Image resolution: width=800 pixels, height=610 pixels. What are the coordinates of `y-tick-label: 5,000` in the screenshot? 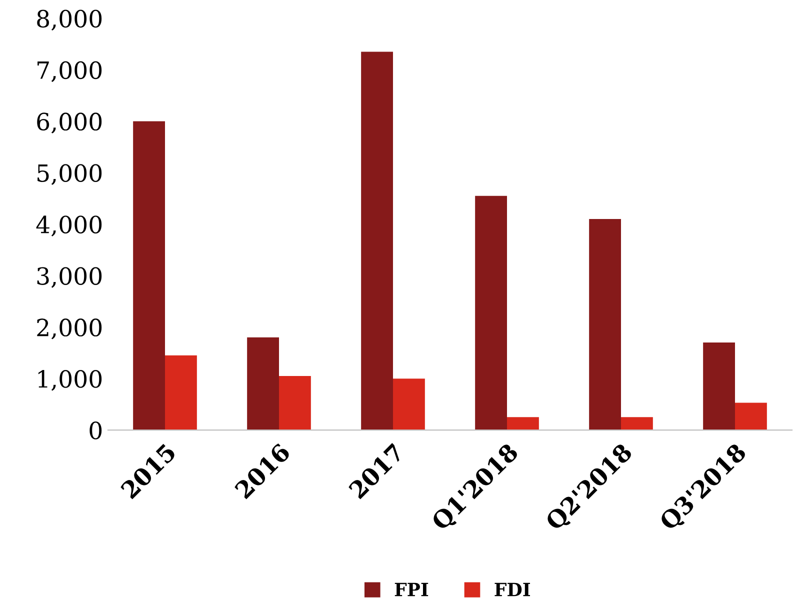 It's located at (70, 174).